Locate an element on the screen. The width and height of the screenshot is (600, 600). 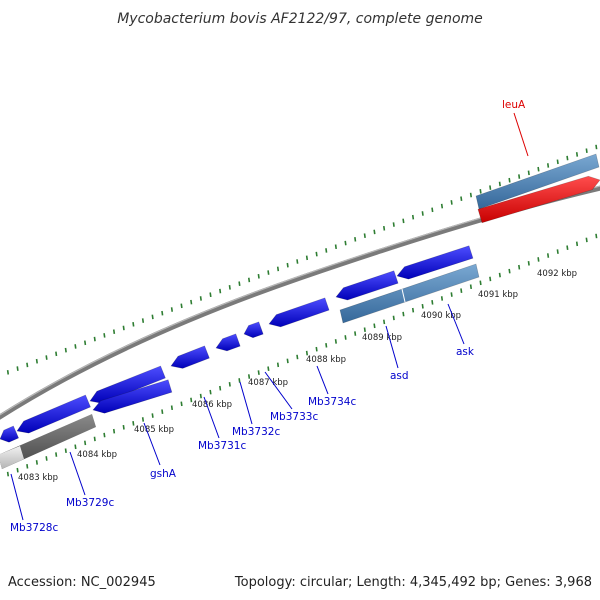
gene-arrow-mb3734c is located at coordinates (299, 312).